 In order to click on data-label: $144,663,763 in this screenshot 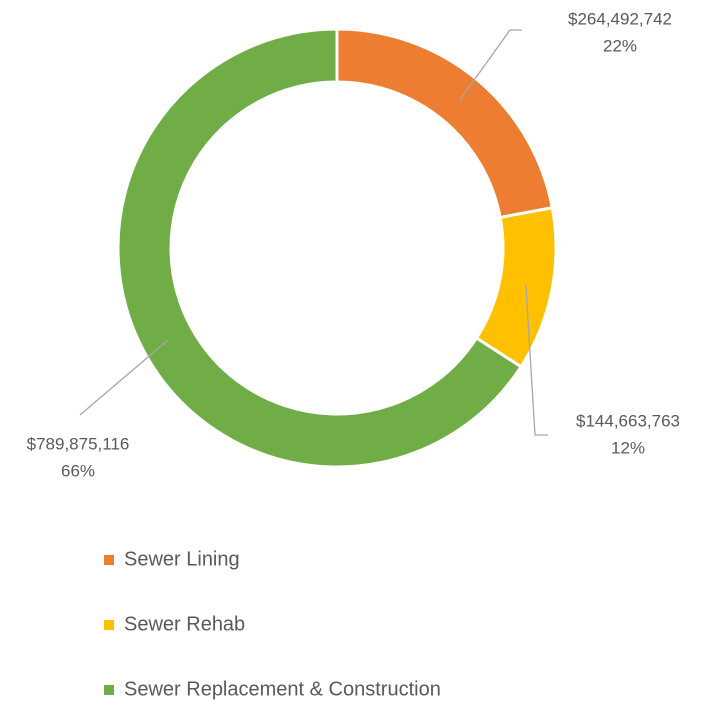, I will do `click(628, 420)`.